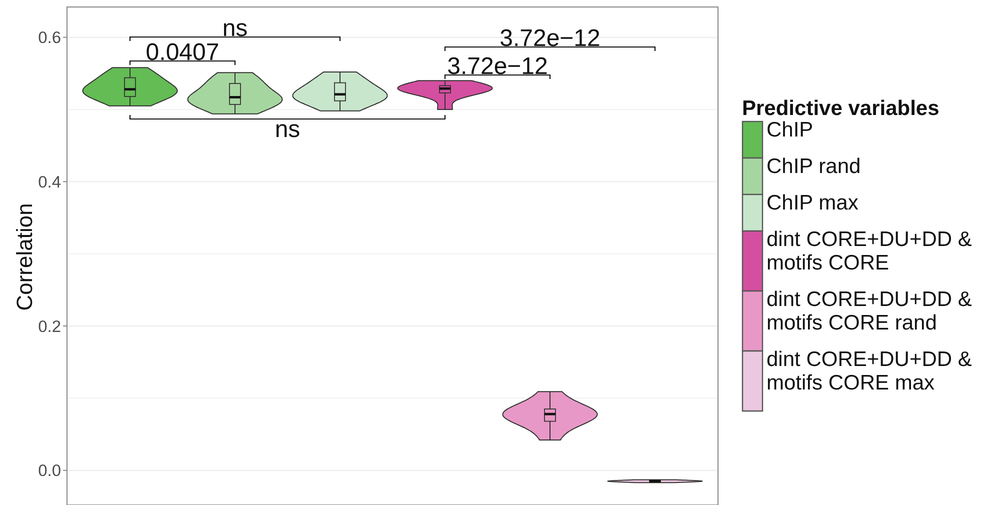 Image resolution: width=990 pixels, height=505 pixels. I want to click on legend-label: ChIP, so click(790, 130).